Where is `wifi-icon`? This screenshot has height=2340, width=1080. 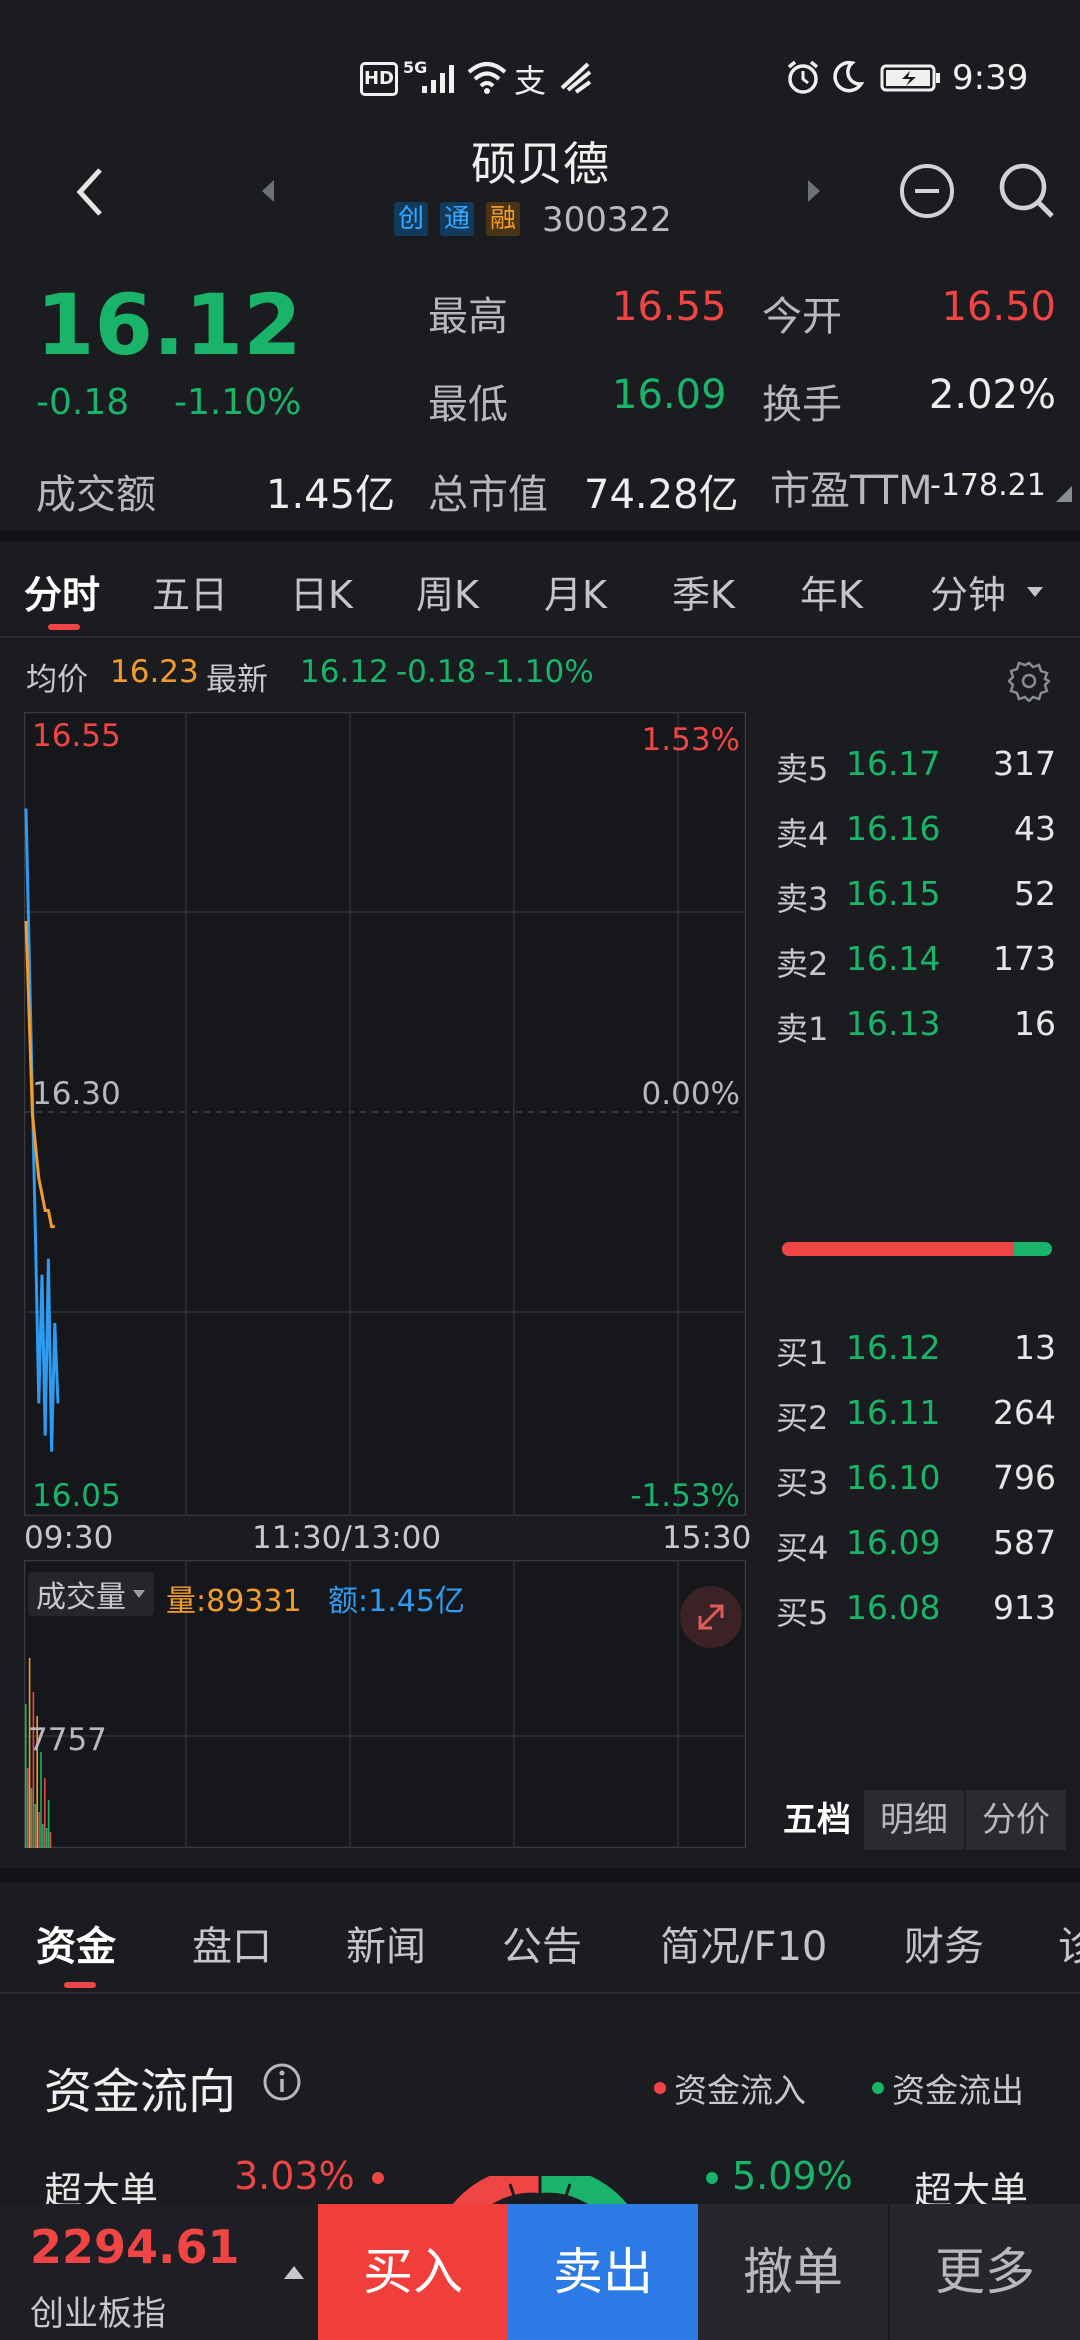
wifi-icon is located at coordinates (487, 78).